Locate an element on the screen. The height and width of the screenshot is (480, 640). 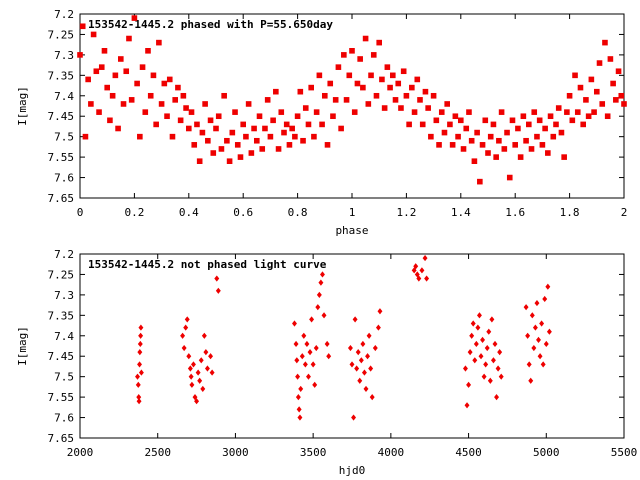
y-tick-label: 7.55 is located at coordinates (61, 157).